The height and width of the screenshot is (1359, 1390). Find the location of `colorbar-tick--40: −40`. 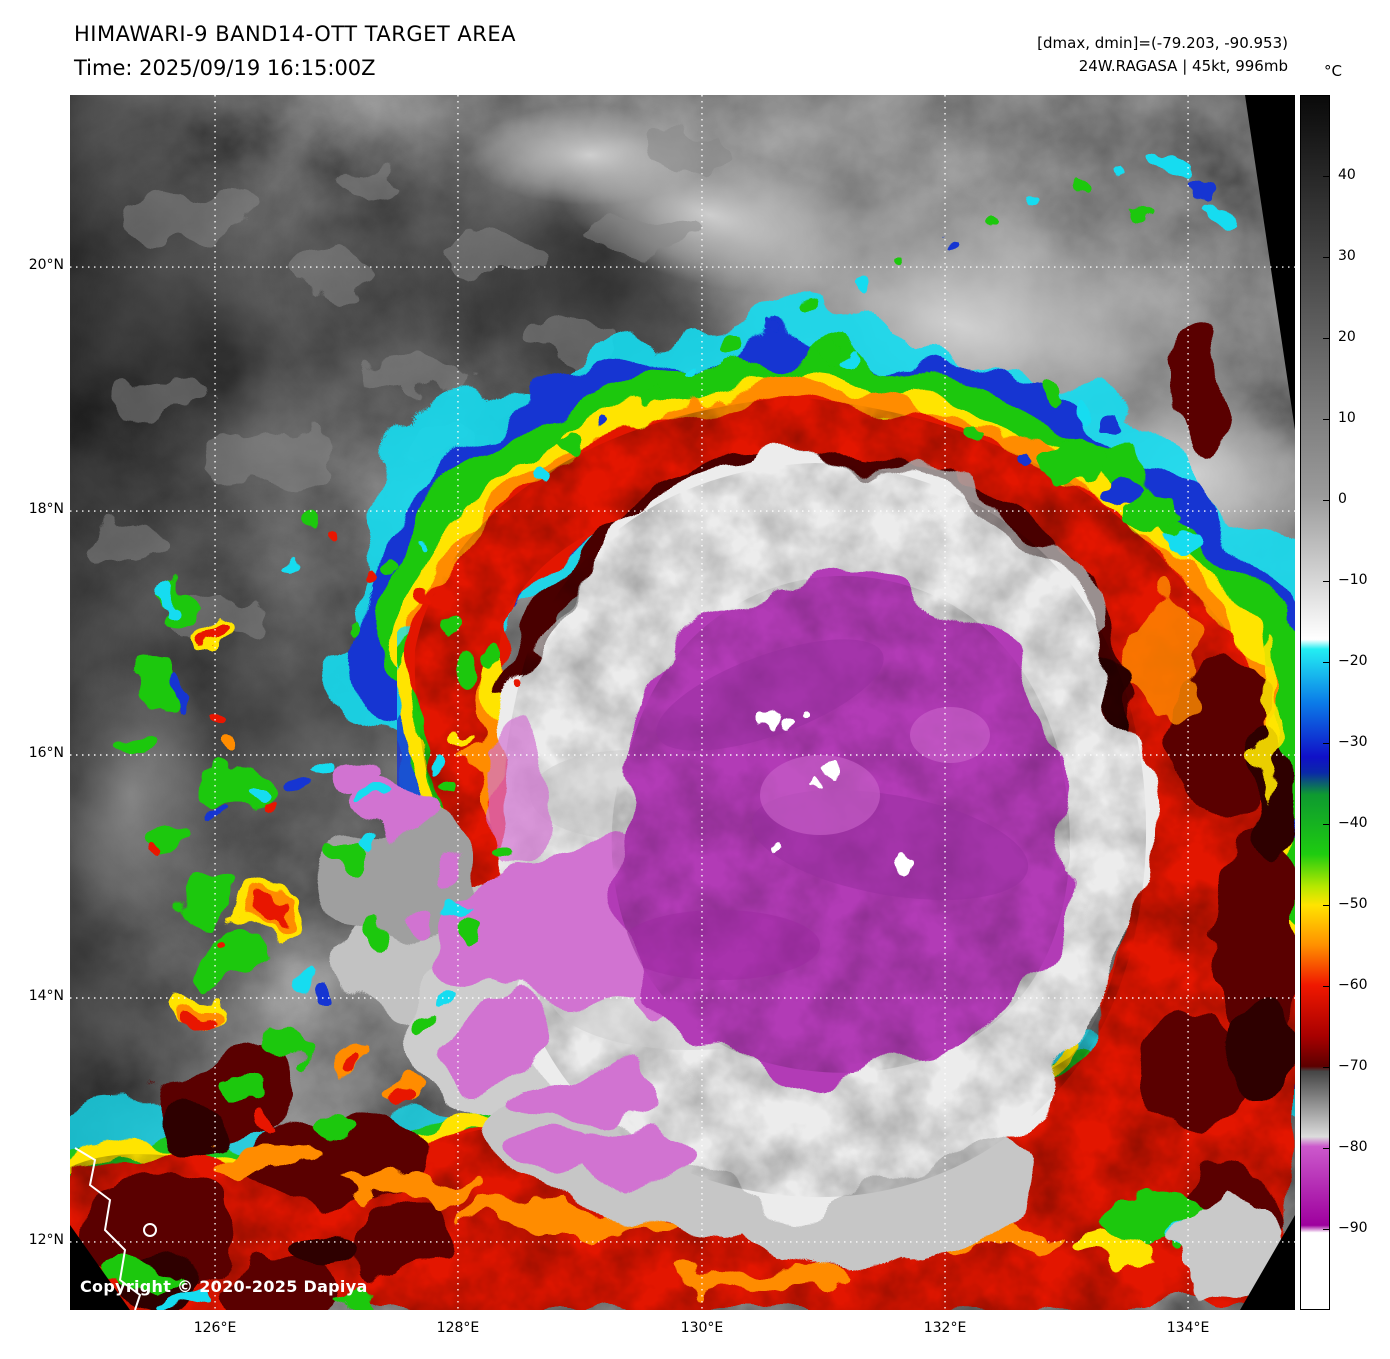

colorbar-tick--40: −40 is located at coordinates (1353, 823).